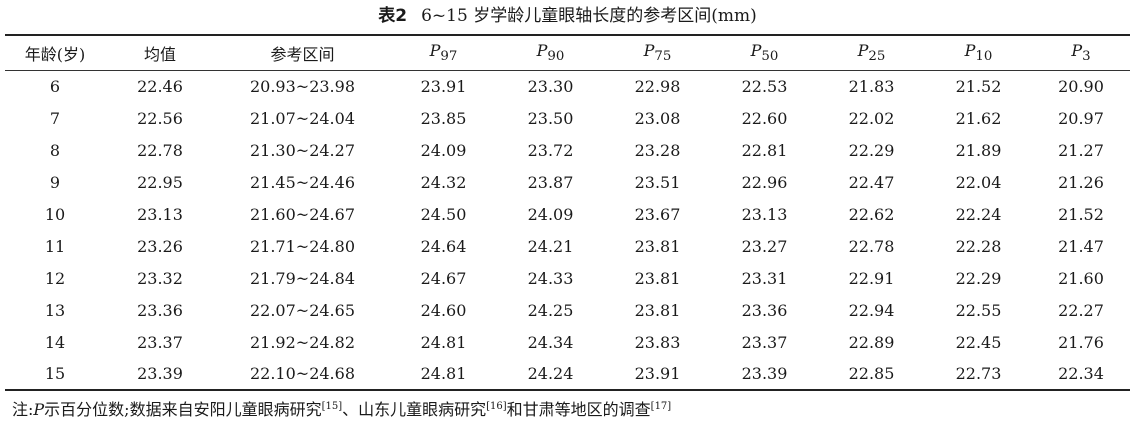 The image size is (1135, 423). What do you see at coordinates (550, 118) in the screenshot?
I see `table-cell: 23.50` at bounding box center [550, 118].